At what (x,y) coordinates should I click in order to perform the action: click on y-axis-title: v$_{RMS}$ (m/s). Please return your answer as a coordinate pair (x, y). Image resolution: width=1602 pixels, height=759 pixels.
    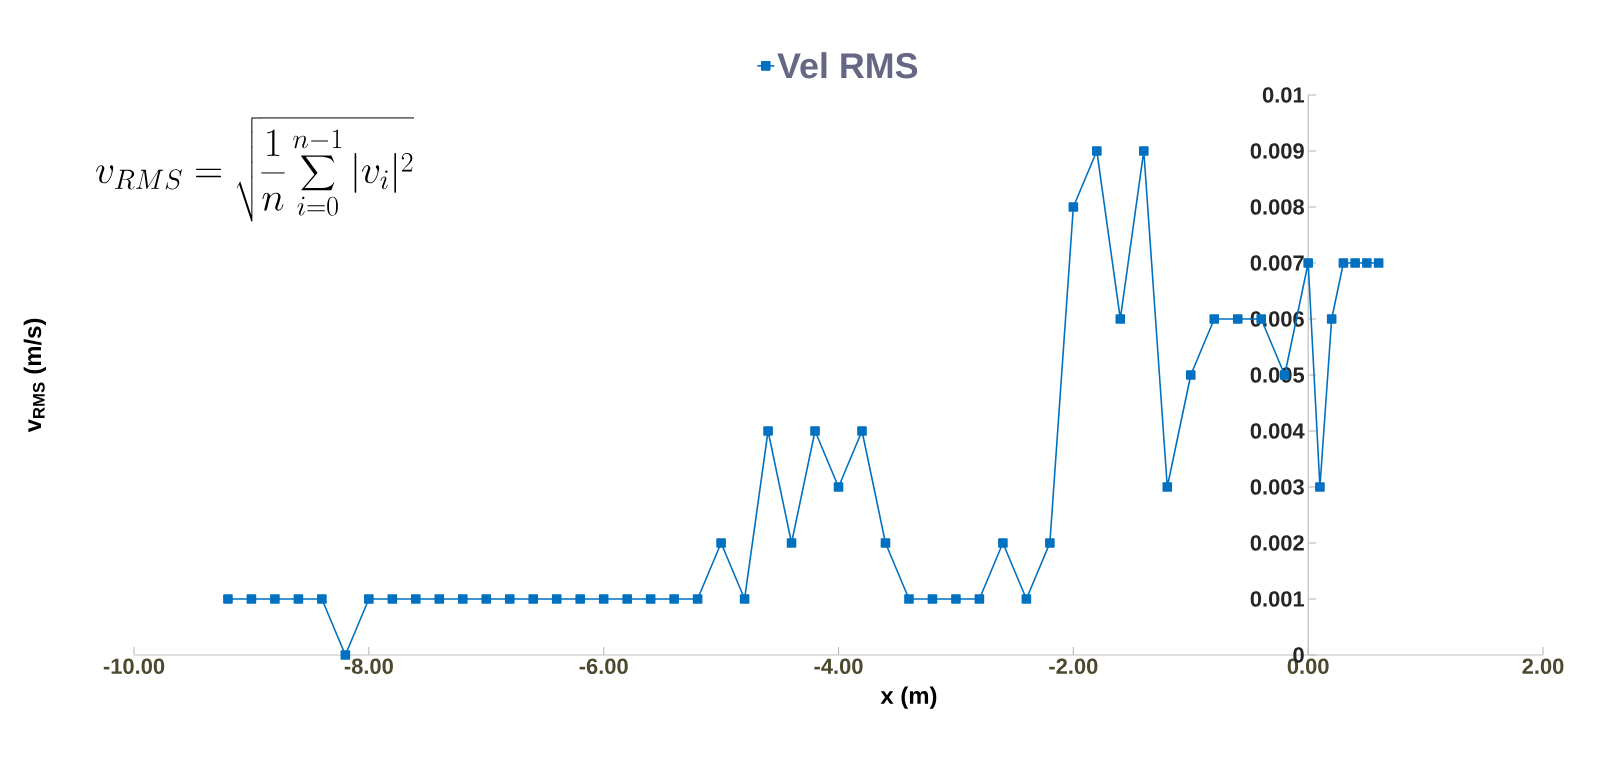
    Looking at the image, I should click on (34, 375).